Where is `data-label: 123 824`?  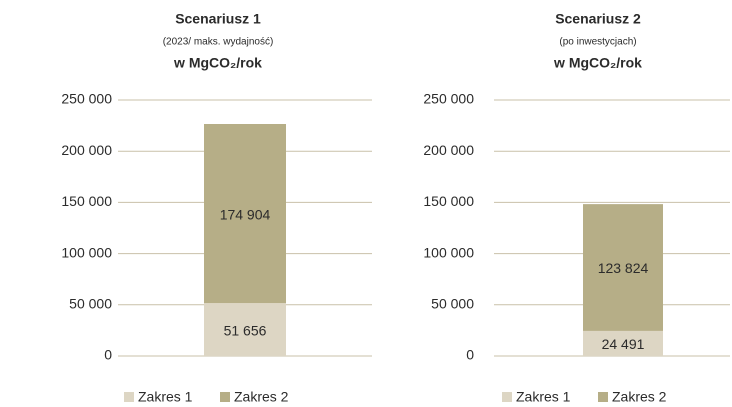 data-label: 123 824 is located at coordinates (623, 268).